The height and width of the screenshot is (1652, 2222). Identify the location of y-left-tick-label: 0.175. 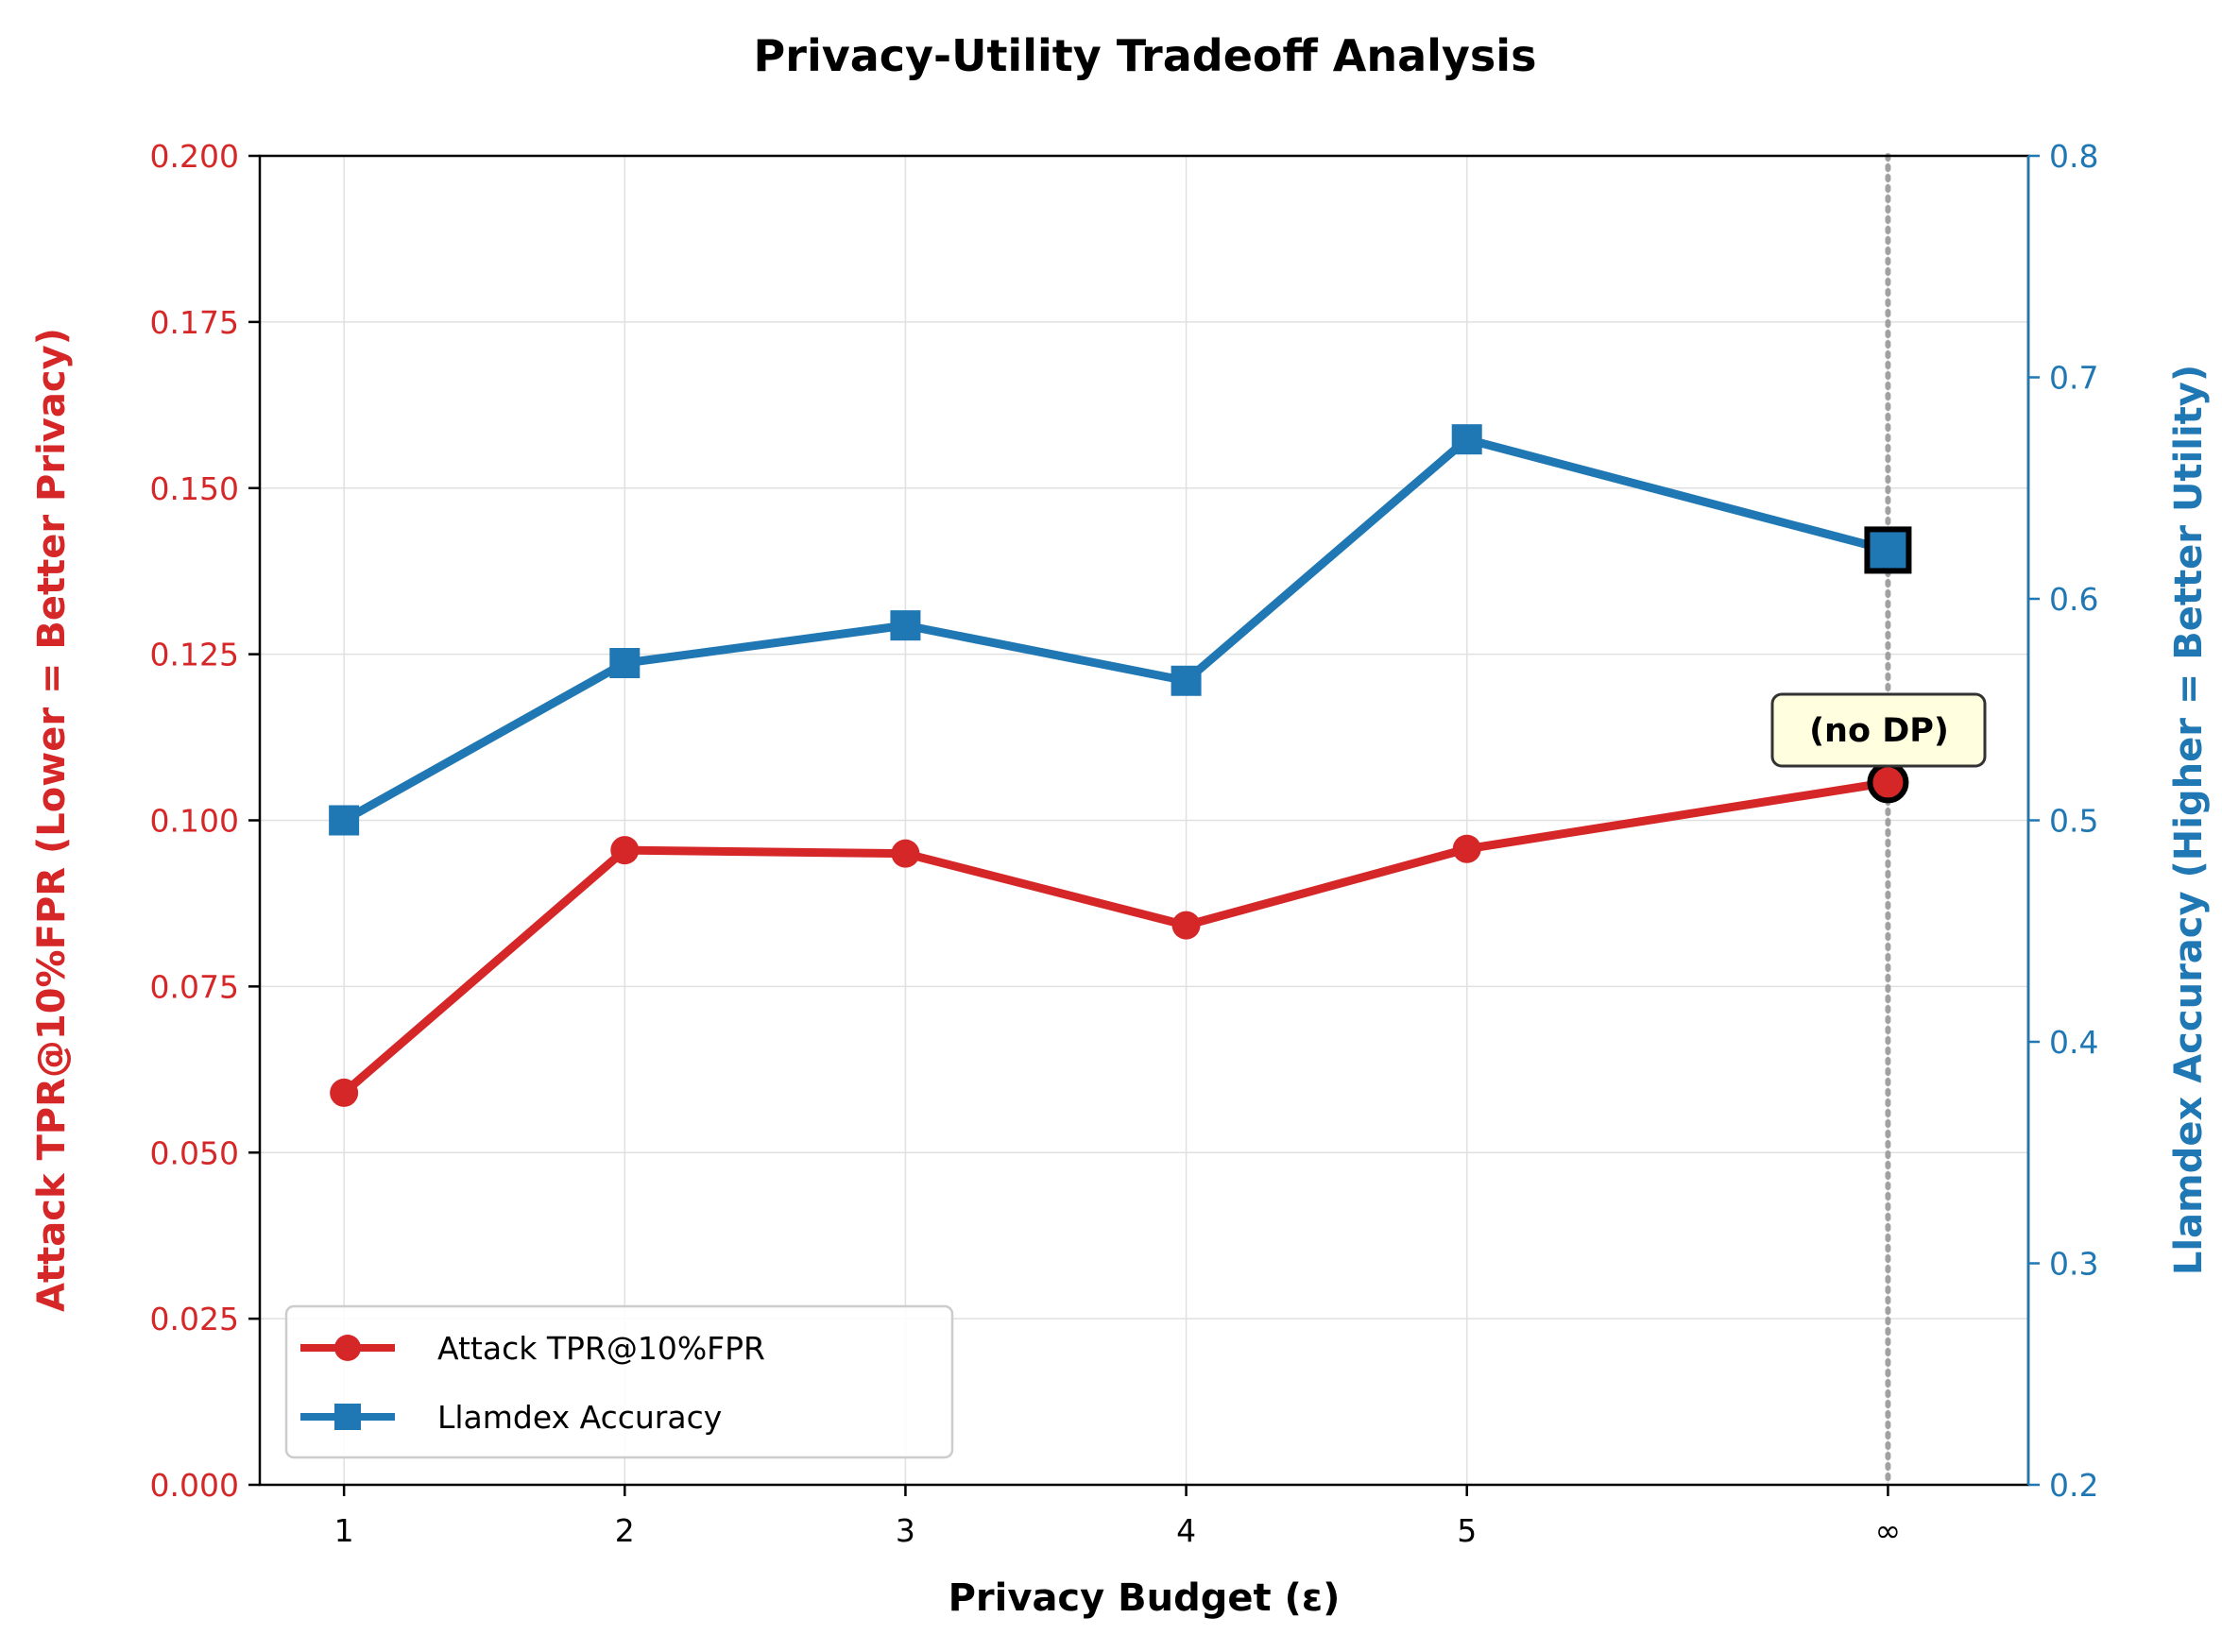
(194, 322).